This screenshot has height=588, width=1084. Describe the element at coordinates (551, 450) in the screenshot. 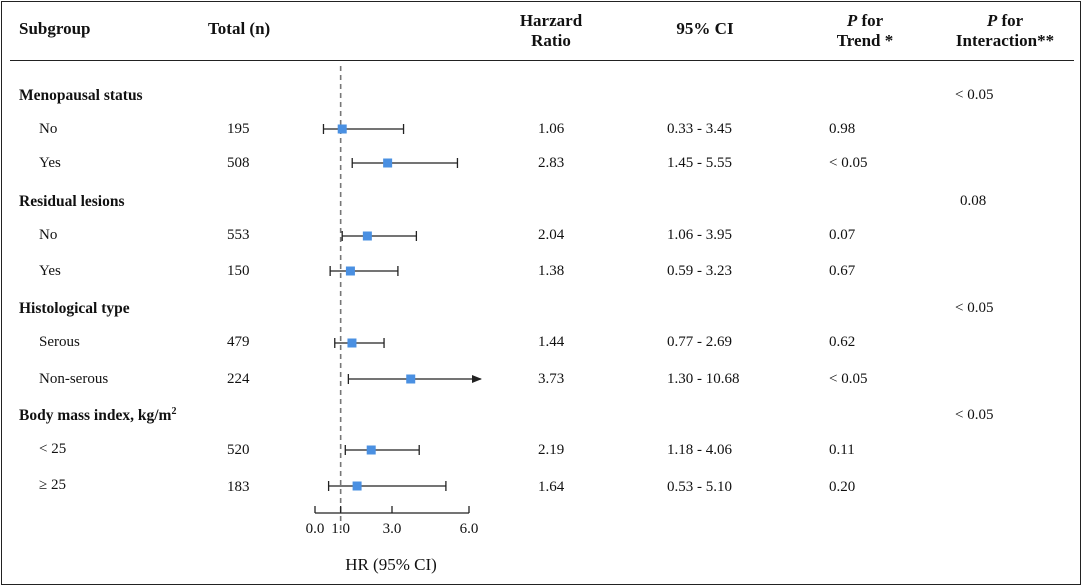

I see `row-hr: 2.19` at that location.